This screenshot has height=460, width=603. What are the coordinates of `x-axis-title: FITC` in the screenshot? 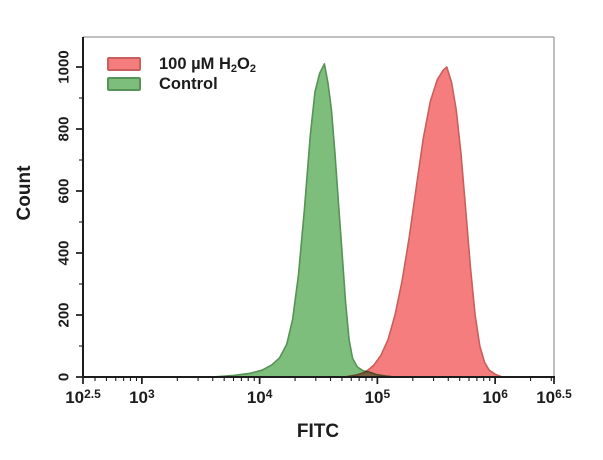 It's located at (318, 431).